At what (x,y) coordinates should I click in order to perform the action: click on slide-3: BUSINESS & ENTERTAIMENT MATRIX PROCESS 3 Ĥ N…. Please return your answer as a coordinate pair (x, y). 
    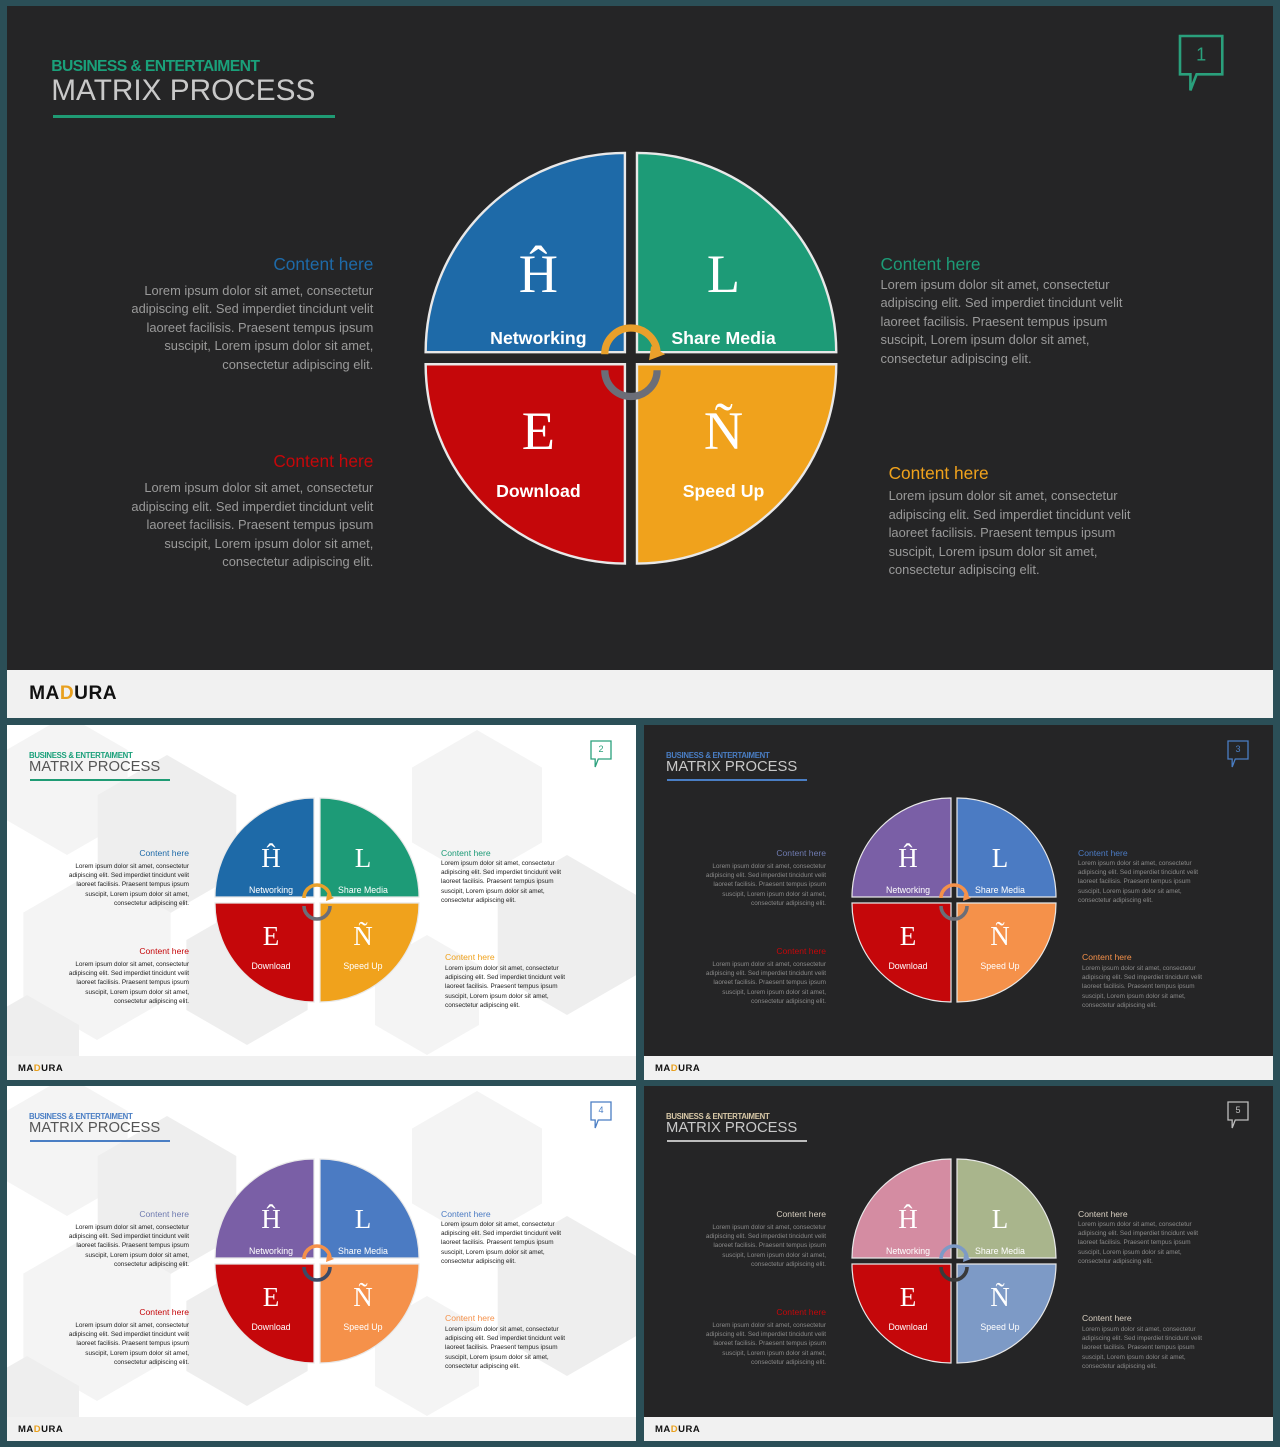
    Looking at the image, I should click on (958, 902).